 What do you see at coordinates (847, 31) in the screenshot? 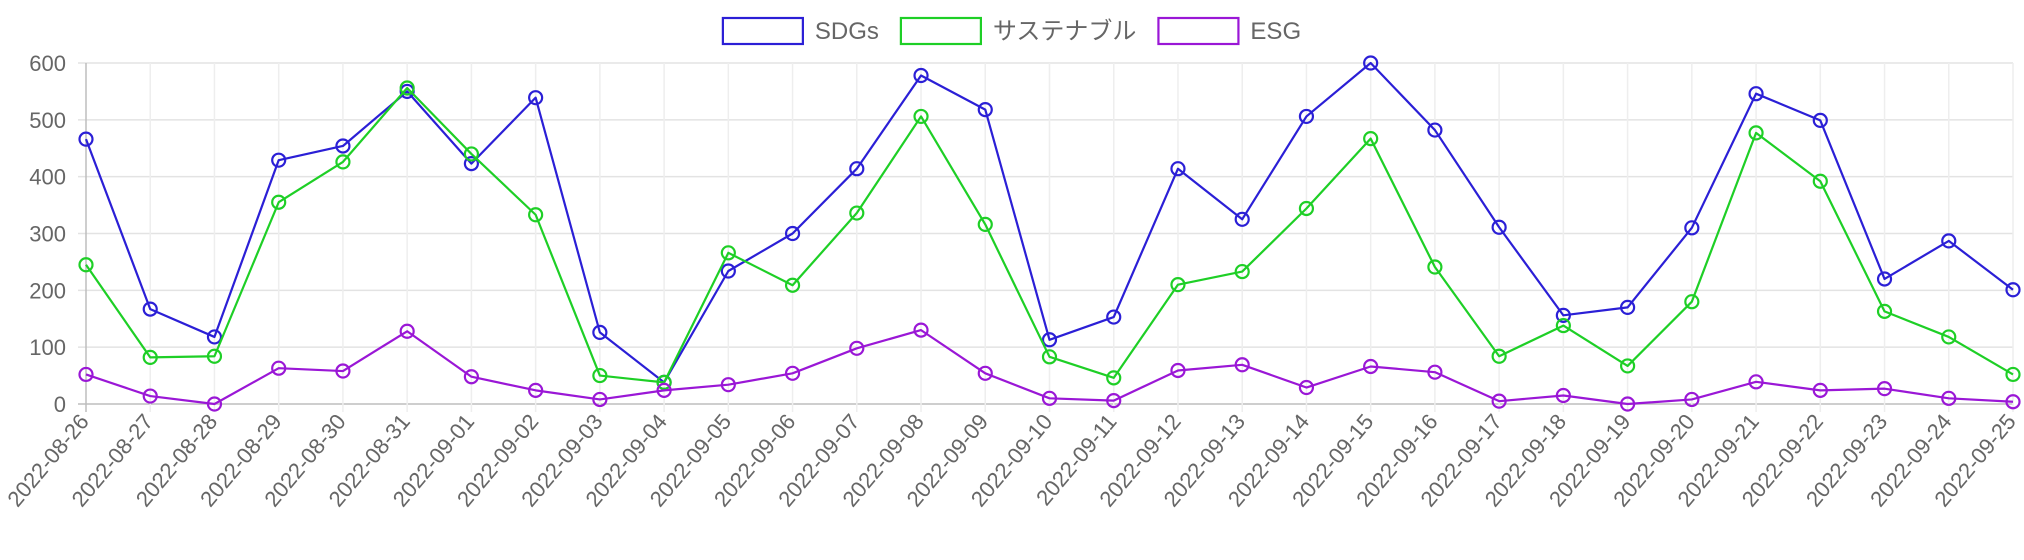
I see `legend-label: SDGs` at bounding box center [847, 31].